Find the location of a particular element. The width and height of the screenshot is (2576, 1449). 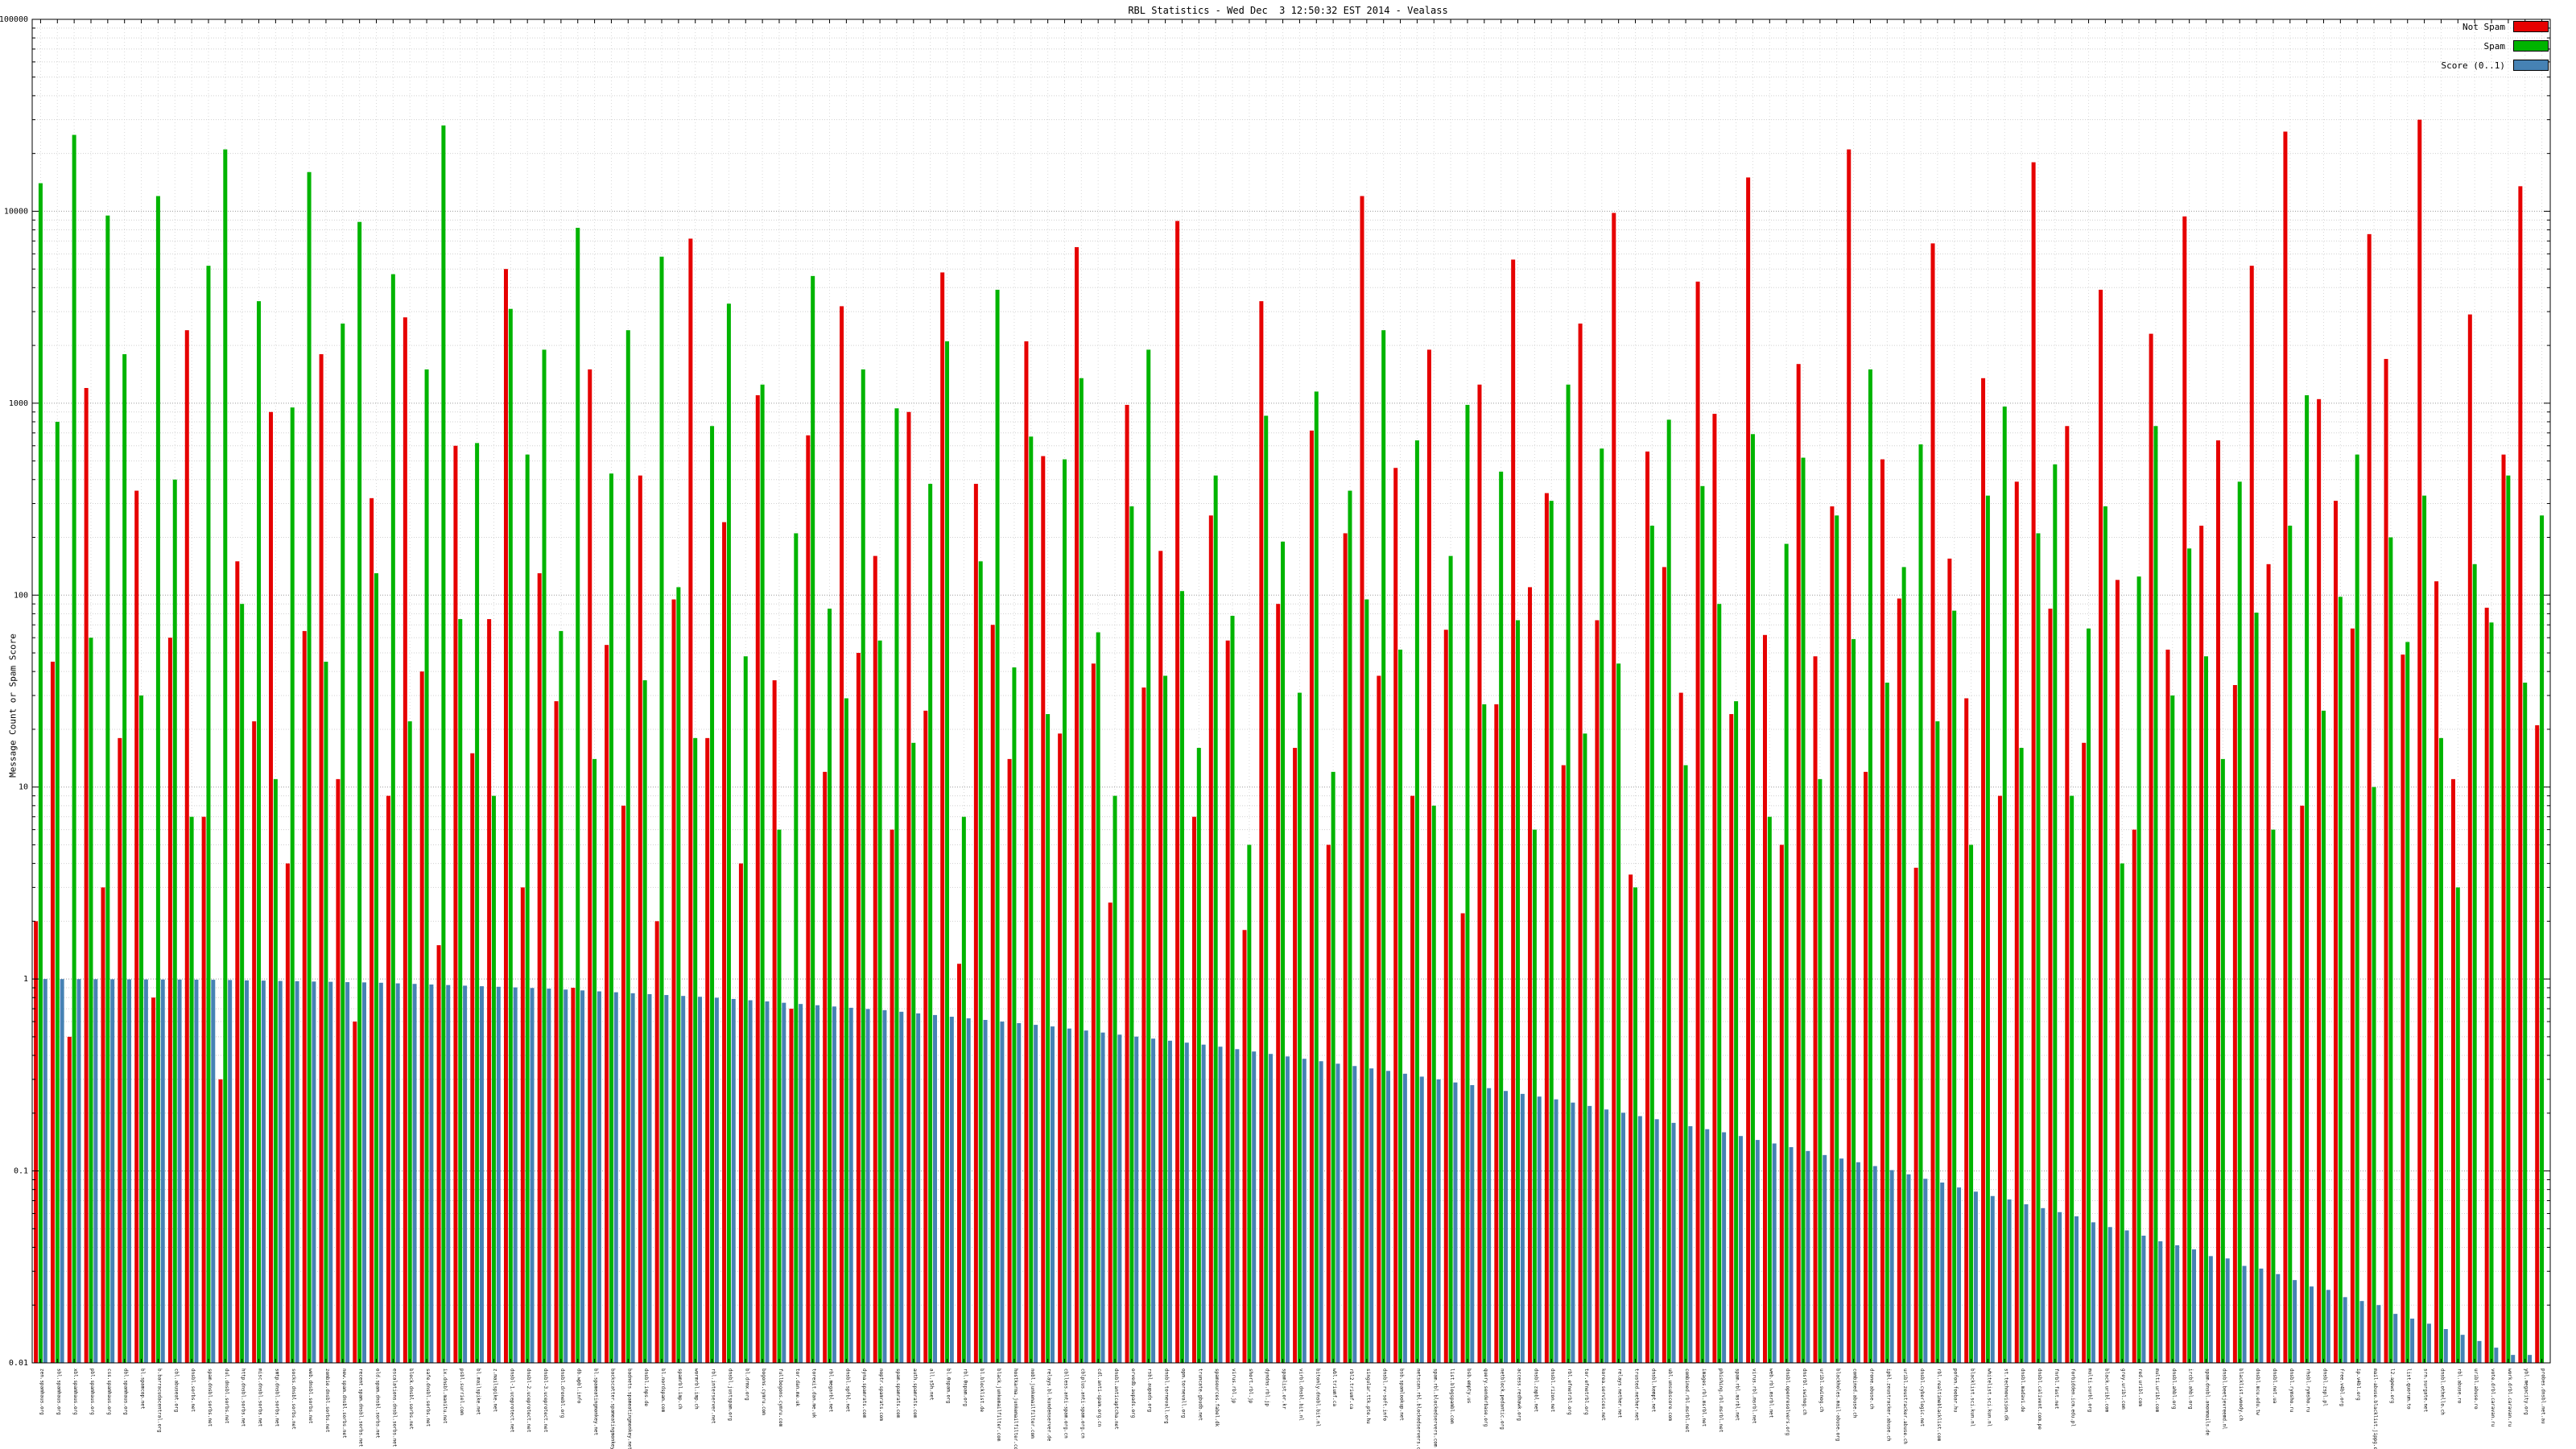

svg-text: dnsbl.inps.de is located at coordinates (646, 1387).